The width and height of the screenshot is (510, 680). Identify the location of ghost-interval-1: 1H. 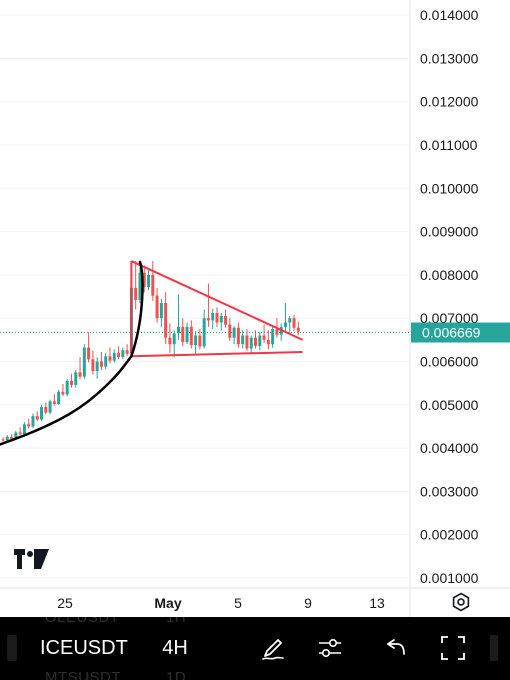
(176, 621).